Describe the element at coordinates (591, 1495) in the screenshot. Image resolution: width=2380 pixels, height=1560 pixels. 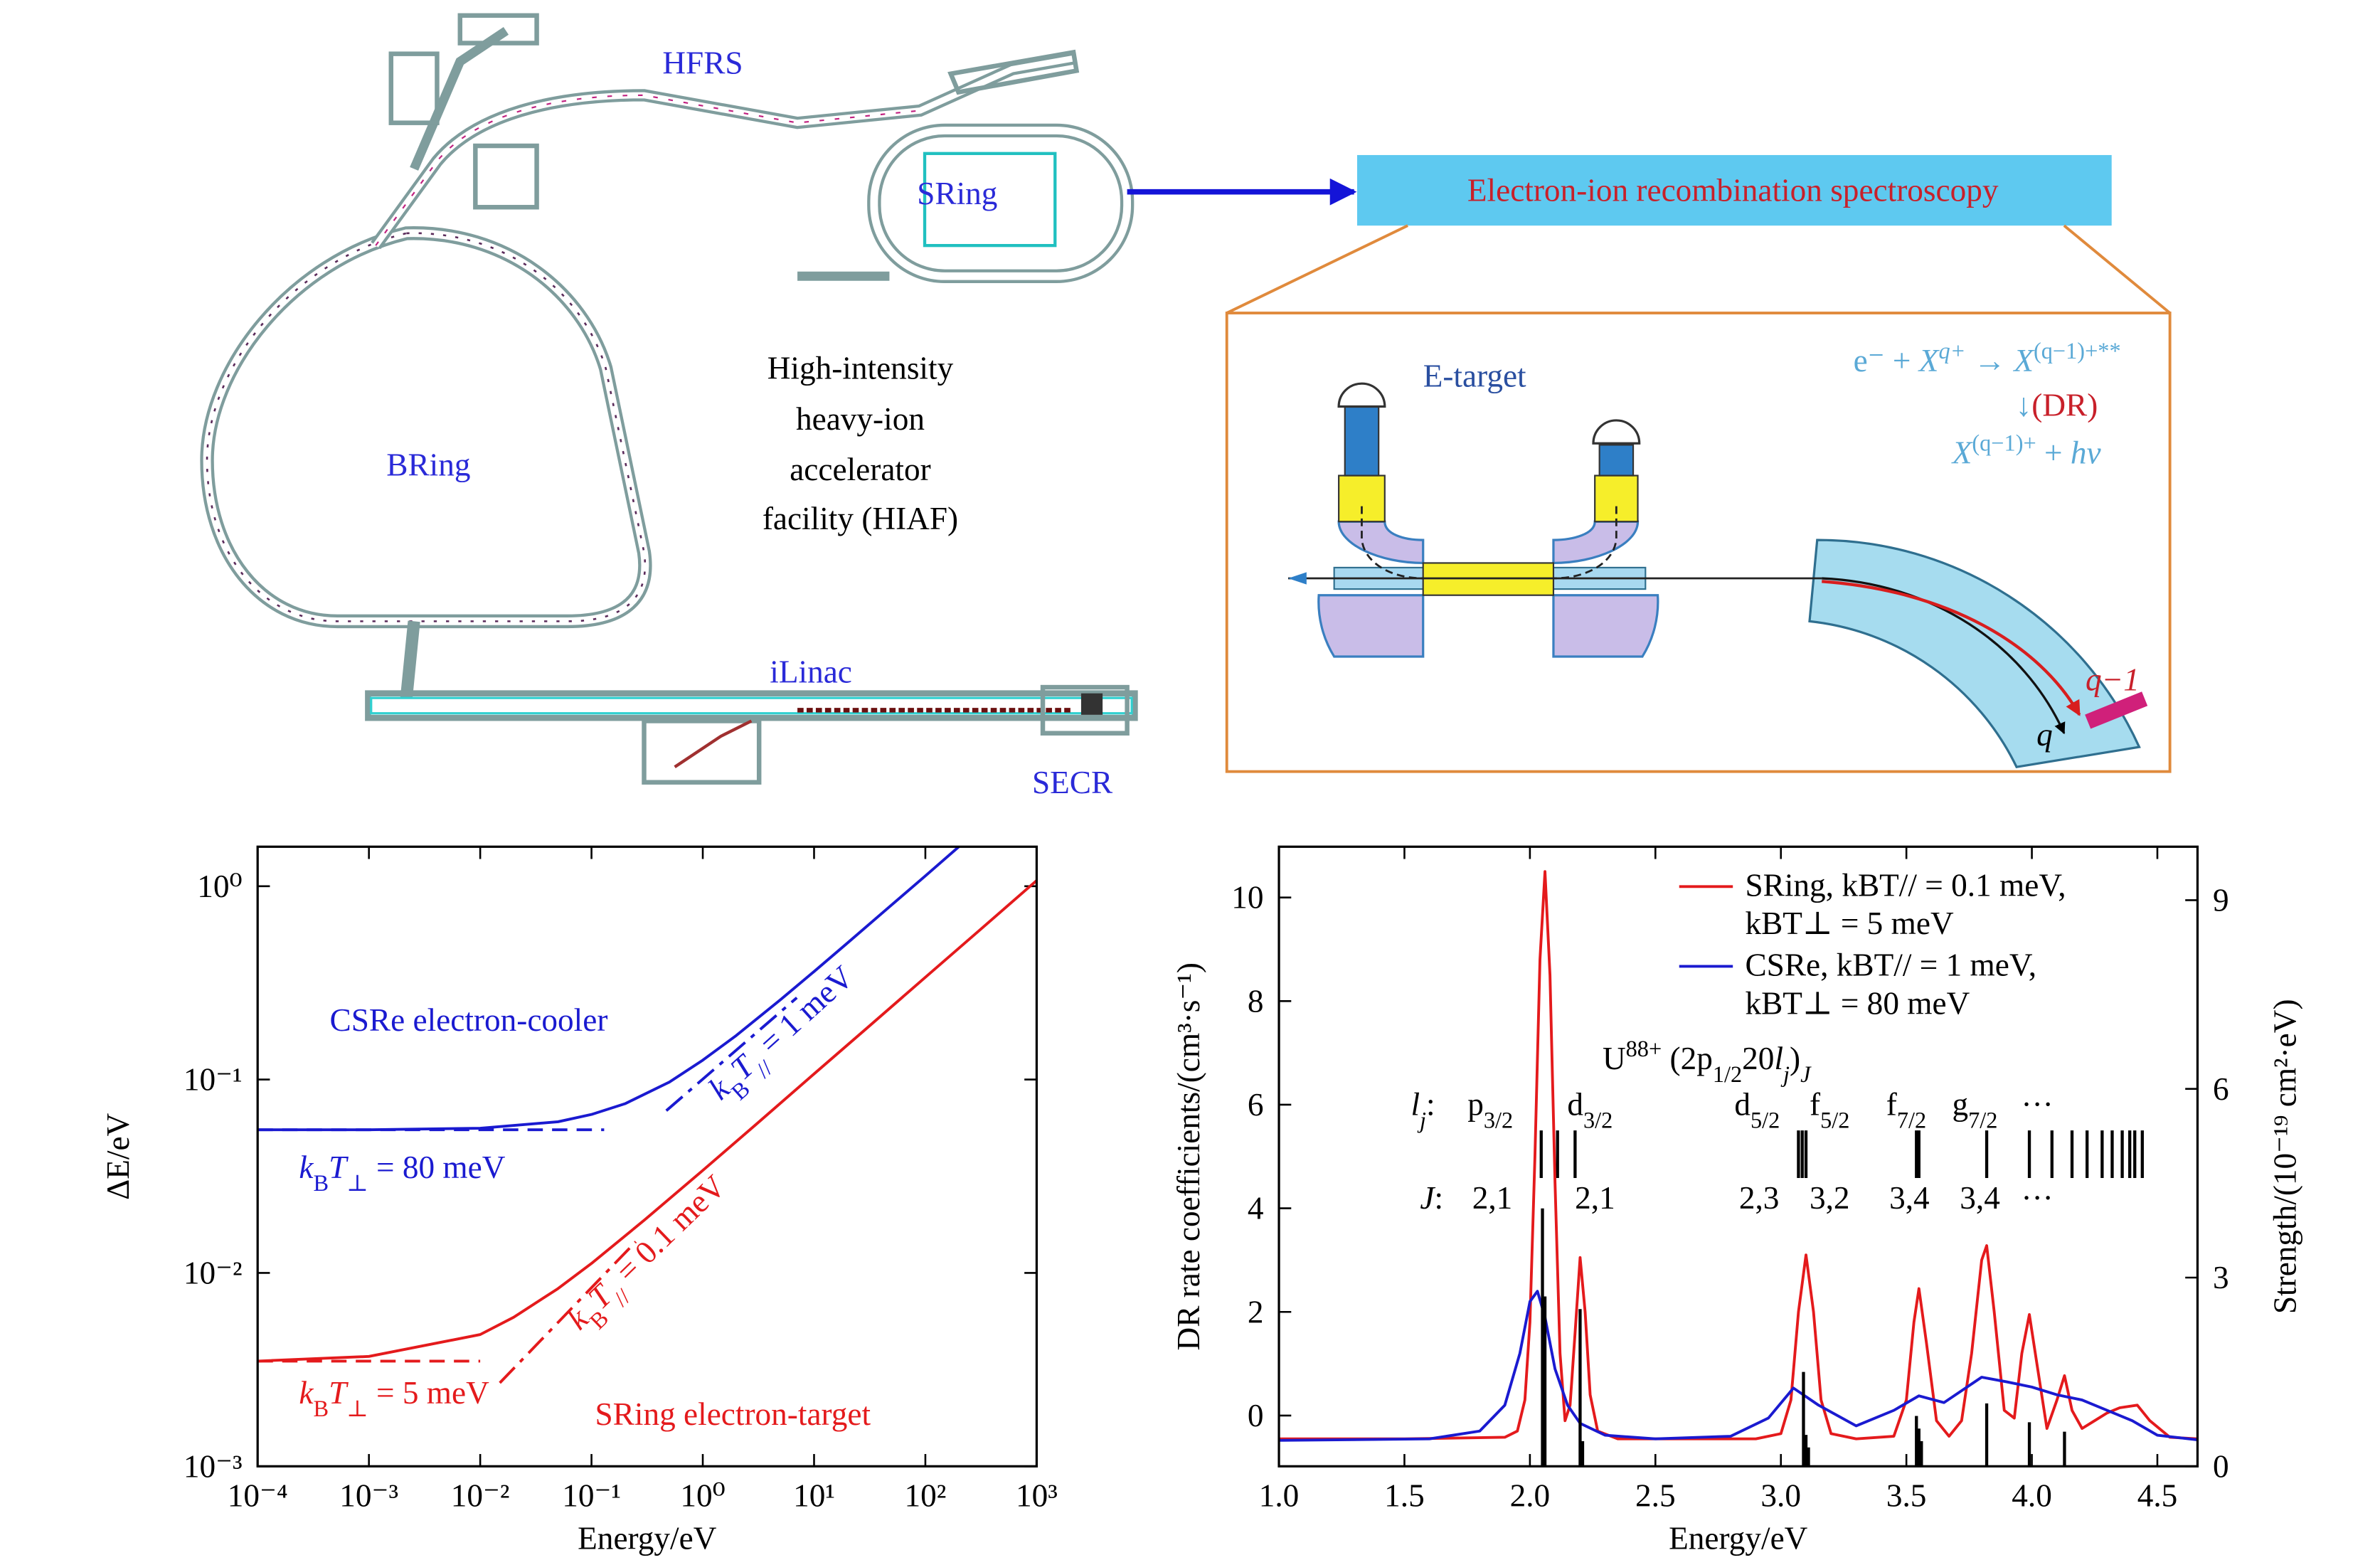
I see `x-tick-label: 10⁻¹` at that location.